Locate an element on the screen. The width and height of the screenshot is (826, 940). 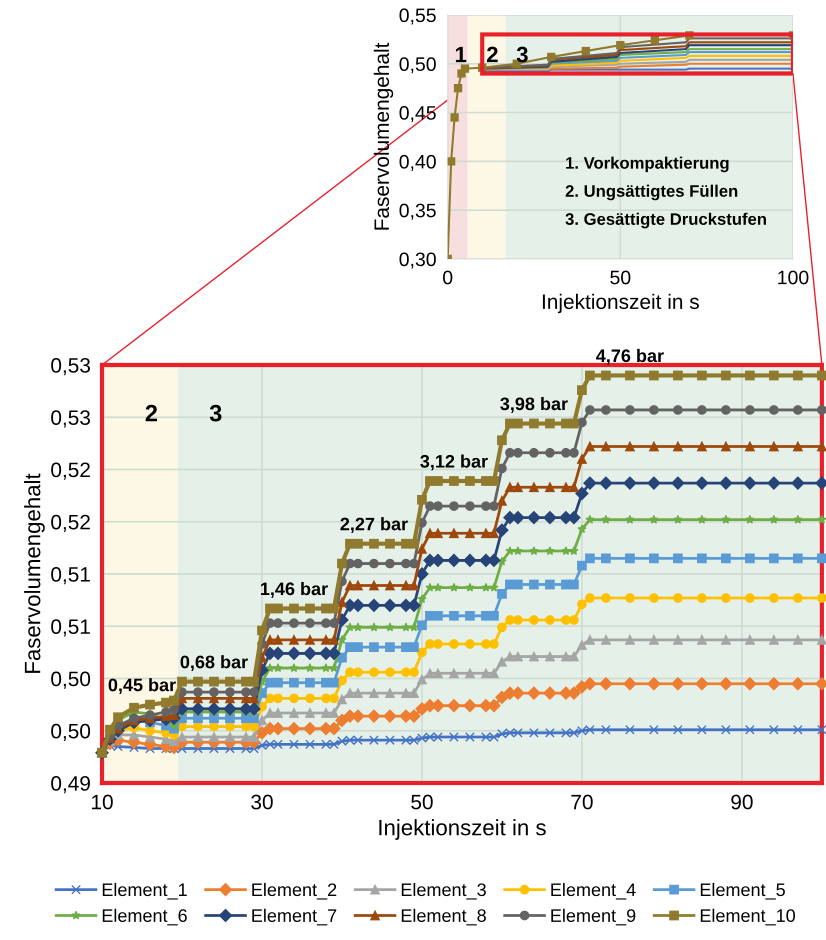
band-label: 1 is located at coordinates (461, 54).